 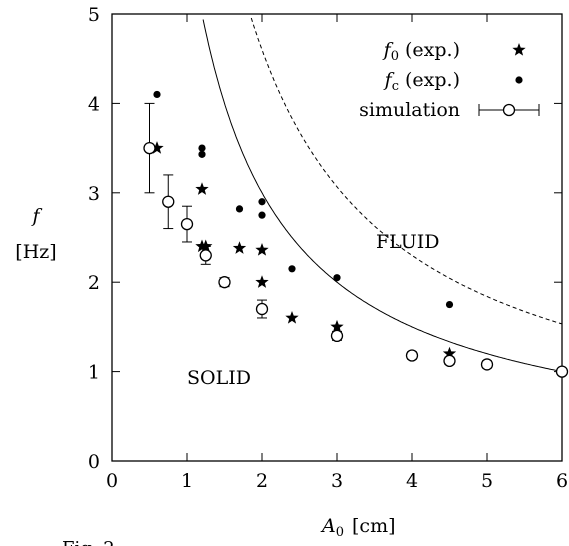 What do you see at coordinates (219, 378) in the screenshot?
I see `solid-region-label: SOLID` at bounding box center [219, 378].